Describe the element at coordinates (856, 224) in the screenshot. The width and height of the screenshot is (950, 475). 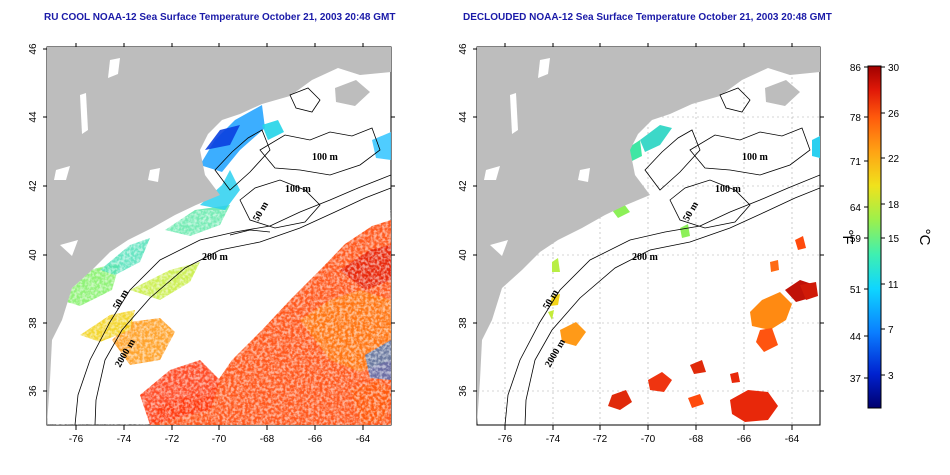
I see `fahrenheit-ticks: 86 78 71 64 59 51 44 37` at that location.